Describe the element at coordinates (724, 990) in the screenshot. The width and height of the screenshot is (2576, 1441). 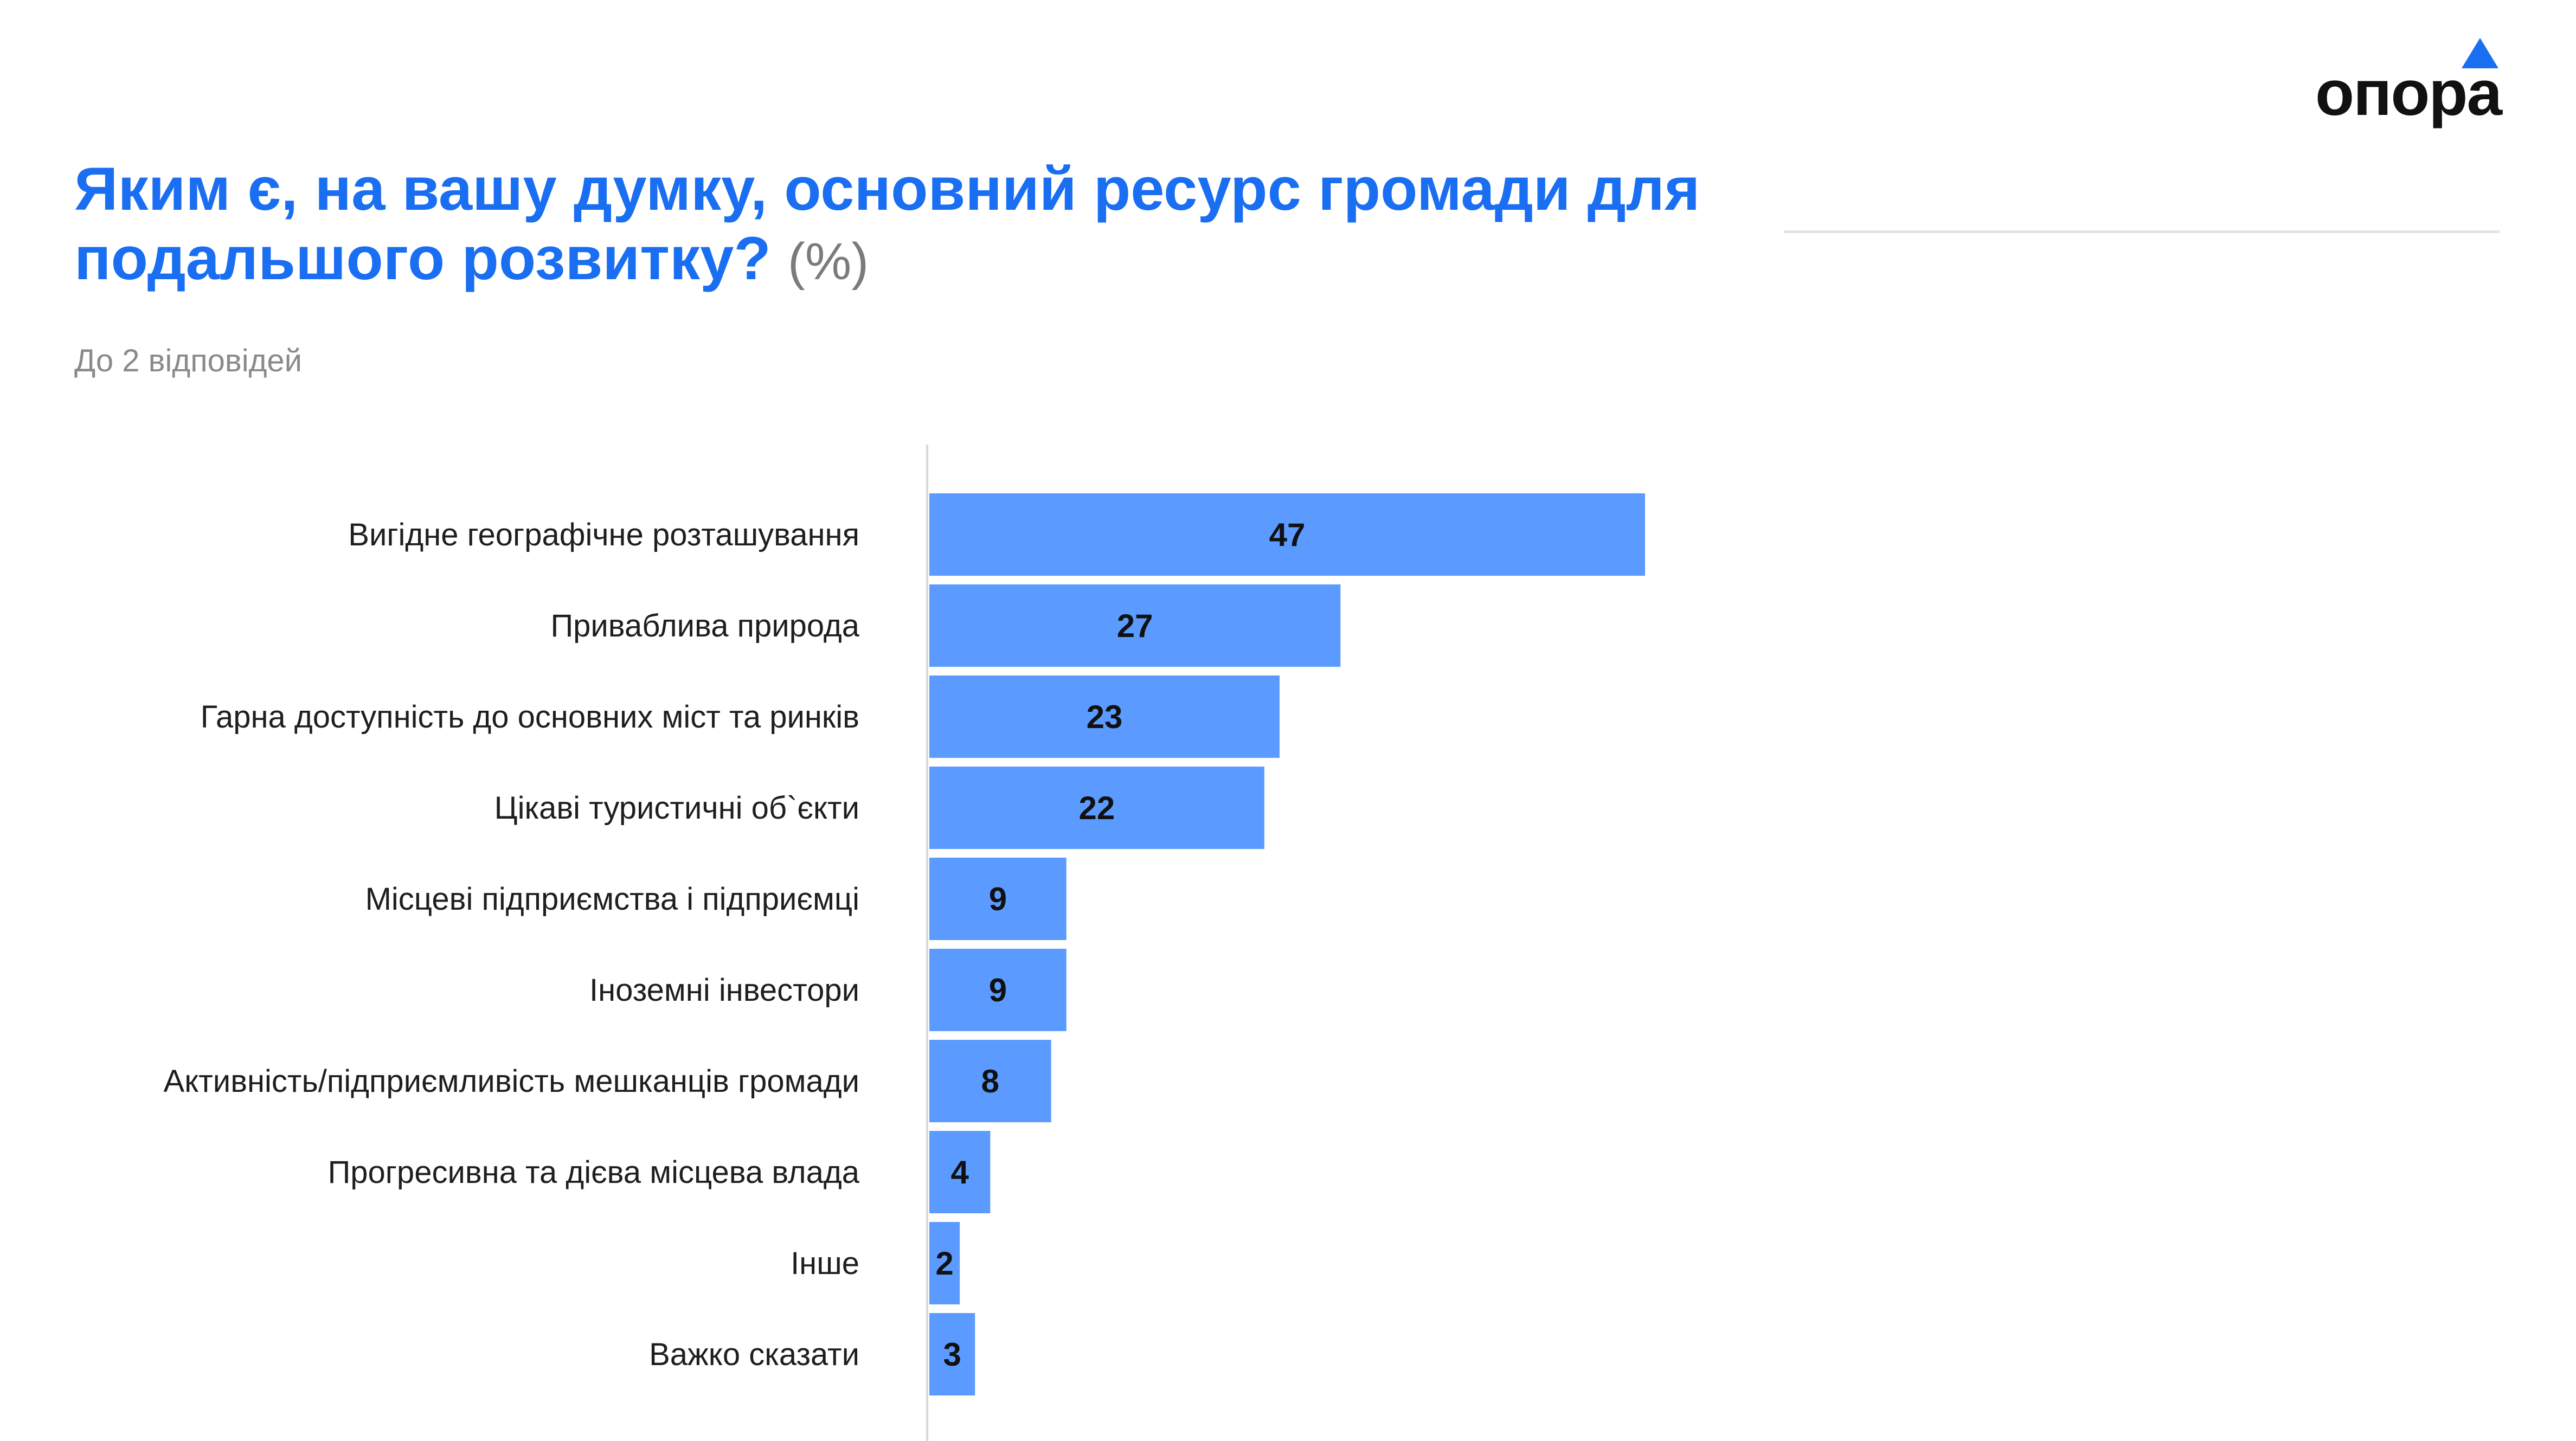
I see `category-label: Іноземні інвестори` at that location.